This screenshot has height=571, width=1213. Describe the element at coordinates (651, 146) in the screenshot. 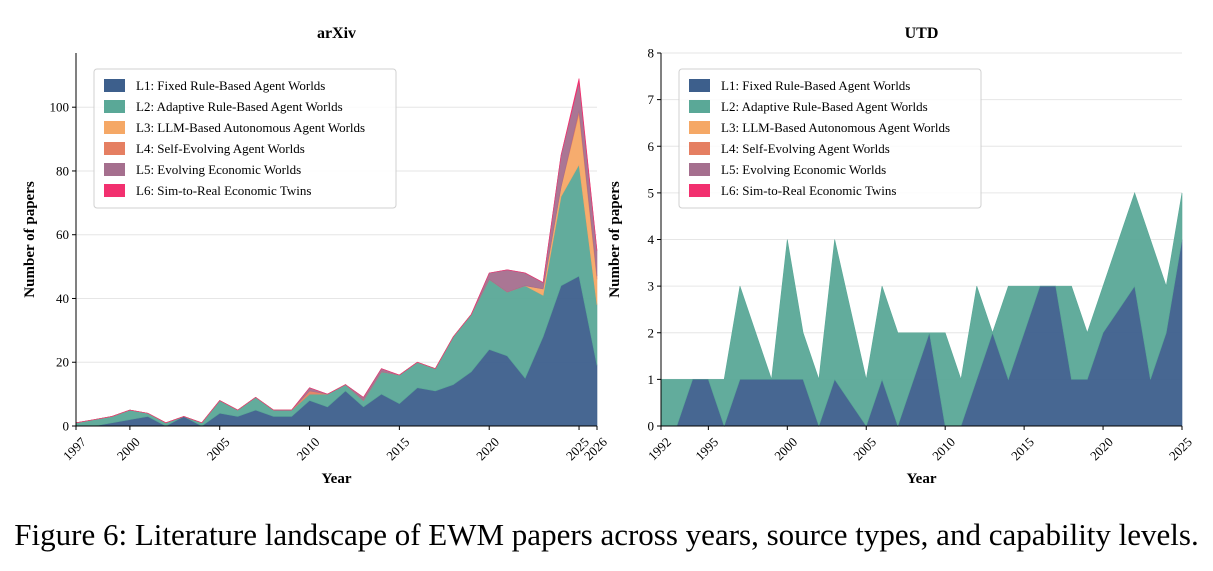

I see `y-tick-label: 6` at that location.